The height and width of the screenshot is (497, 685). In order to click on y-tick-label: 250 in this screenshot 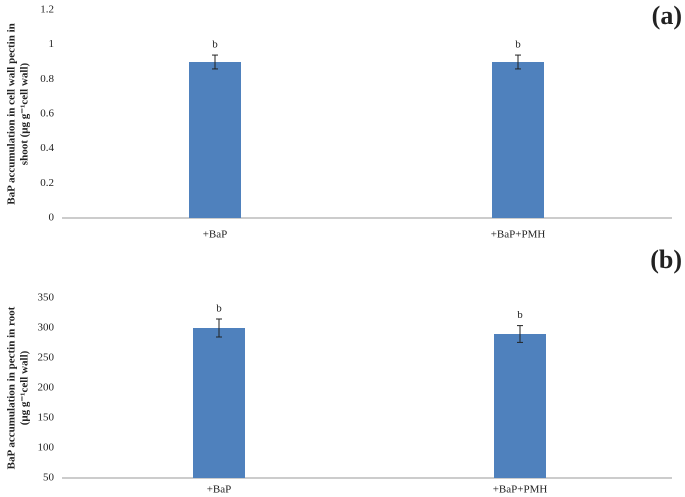, I will do `click(46, 358)`.